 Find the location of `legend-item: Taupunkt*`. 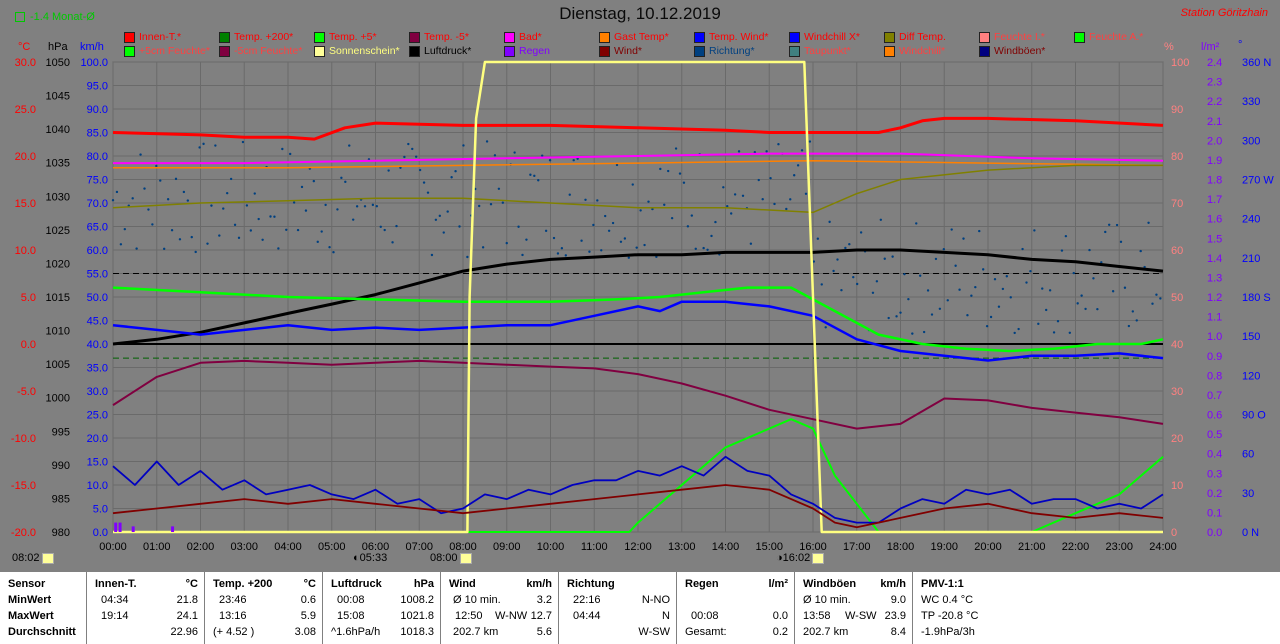

legend-item: Taupunkt* is located at coordinates (820, 51).